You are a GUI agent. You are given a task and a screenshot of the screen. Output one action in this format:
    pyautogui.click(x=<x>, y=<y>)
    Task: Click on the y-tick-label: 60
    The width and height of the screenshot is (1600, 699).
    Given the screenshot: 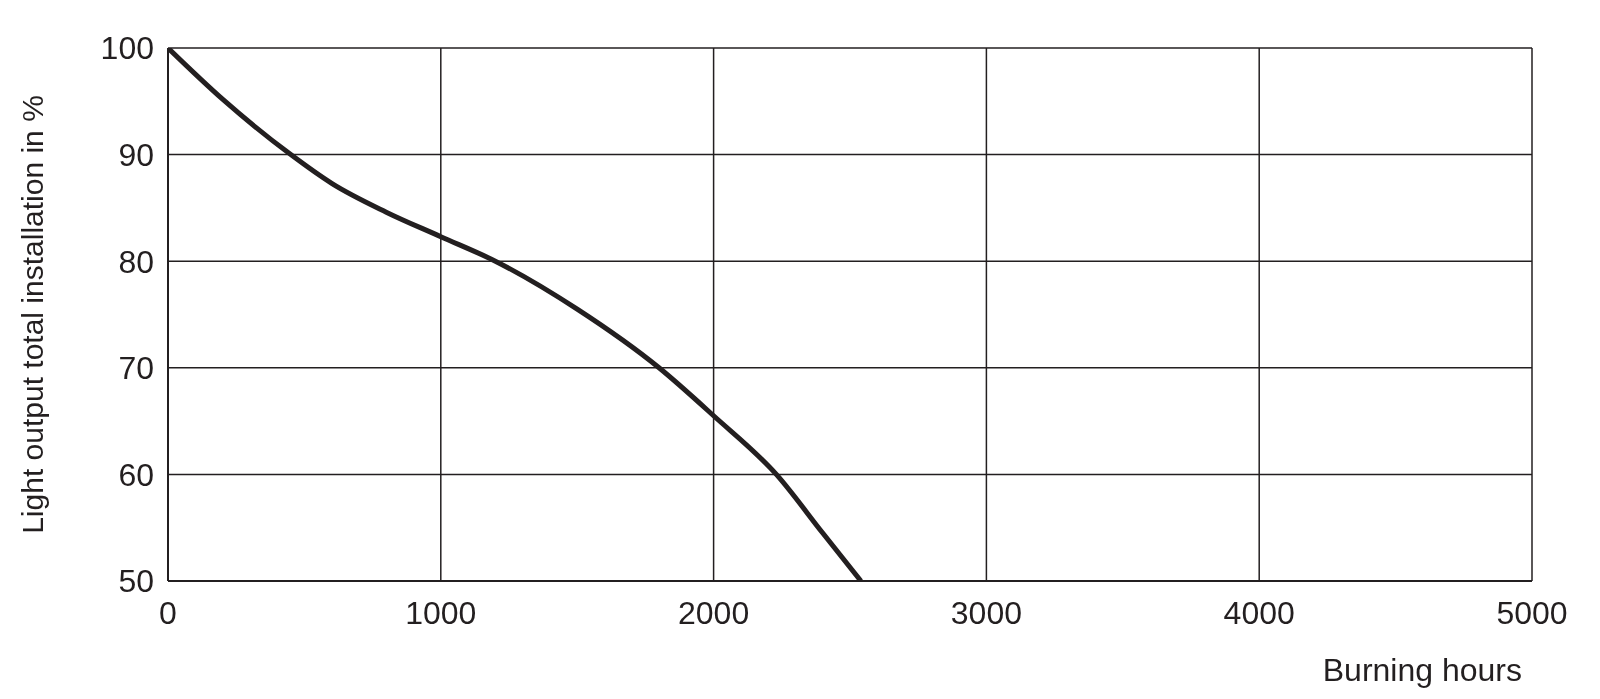 What is the action you would take?
    pyautogui.click(x=136, y=474)
    